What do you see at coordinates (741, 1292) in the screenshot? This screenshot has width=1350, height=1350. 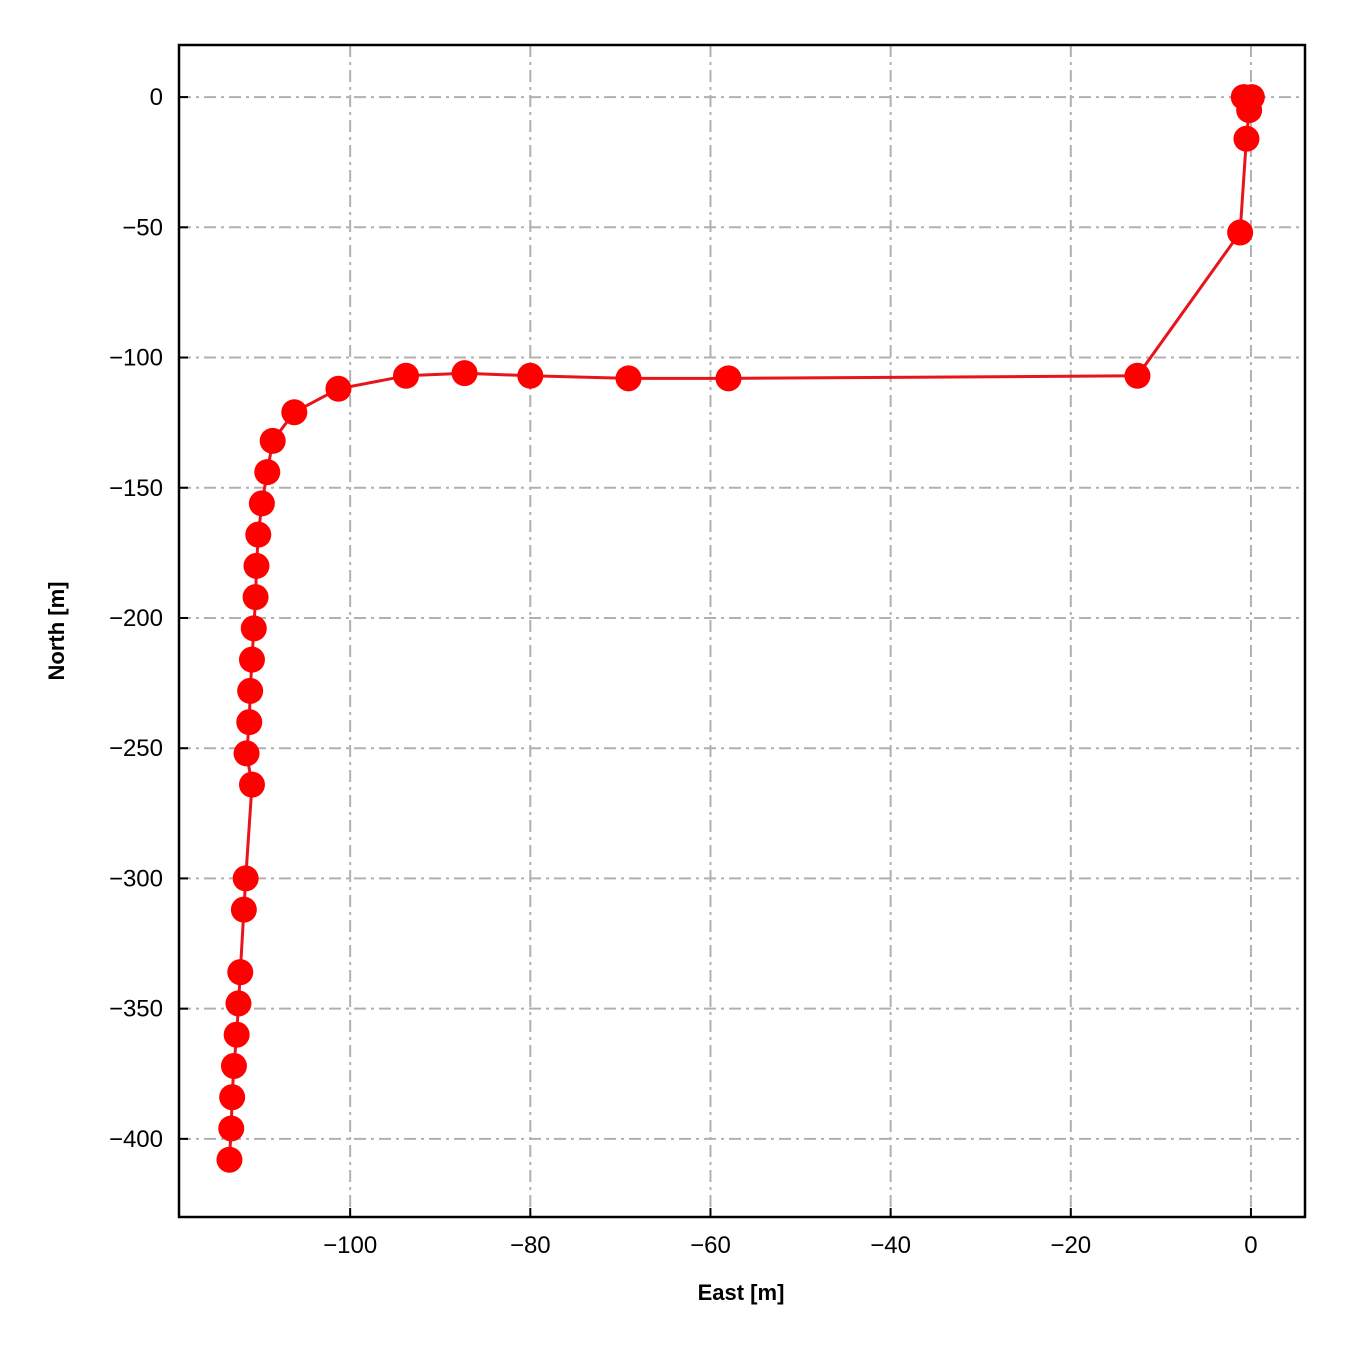 I see `x-axis-title: East [m]` at bounding box center [741, 1292].